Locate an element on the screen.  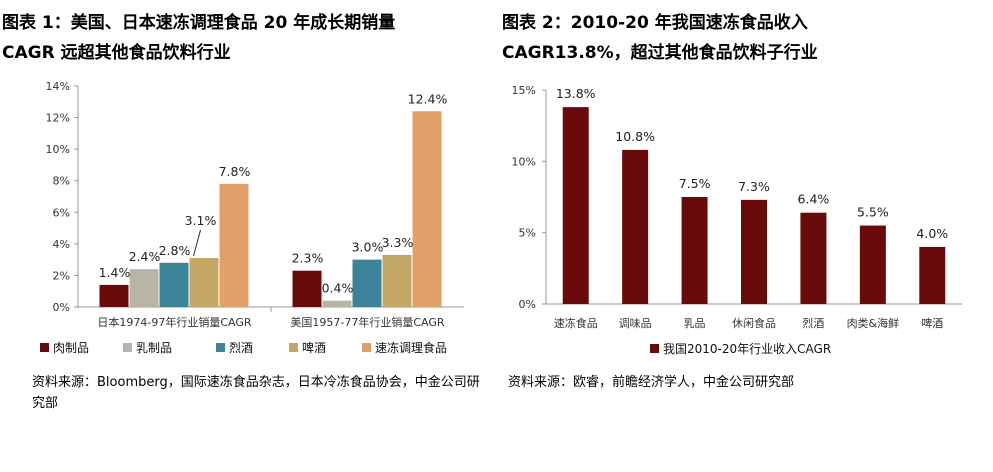
x-tick-label: 日本1974-97年行业销量CAGR is located at coordinates (174, 322).